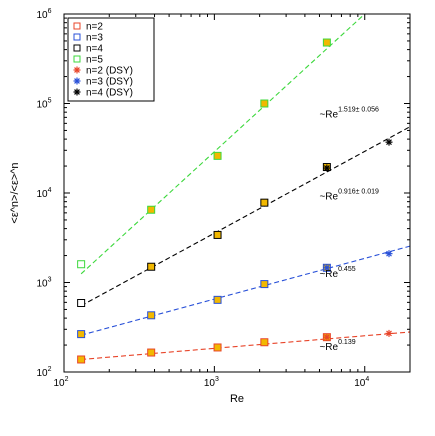  What do you see at coordinates (94, 27) in the screenshot?
I see `legend-label: n=2` at bounding box center [94, 27].